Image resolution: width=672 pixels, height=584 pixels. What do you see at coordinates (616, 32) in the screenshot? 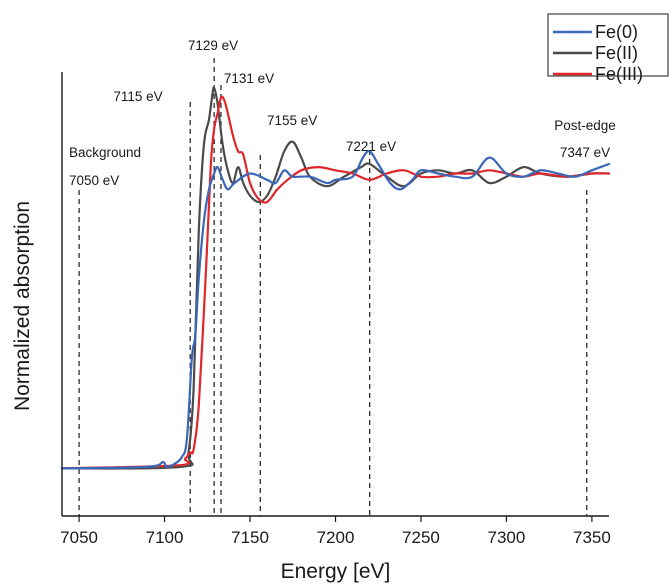
I see `legend-label: Fe(0)` at bounding box center [616, 32].